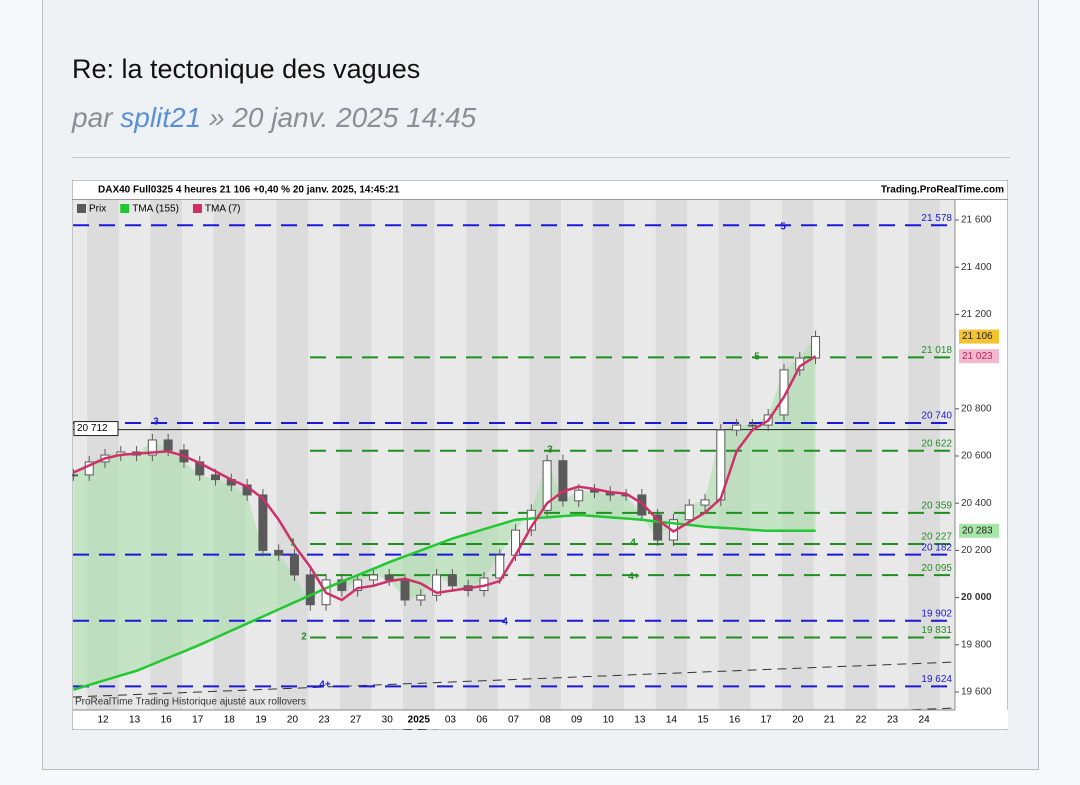 The image size is (1080, 785). Describe the element at coordinates (304, 637) in the screenshot. I see `wave-label: 2` at that location.